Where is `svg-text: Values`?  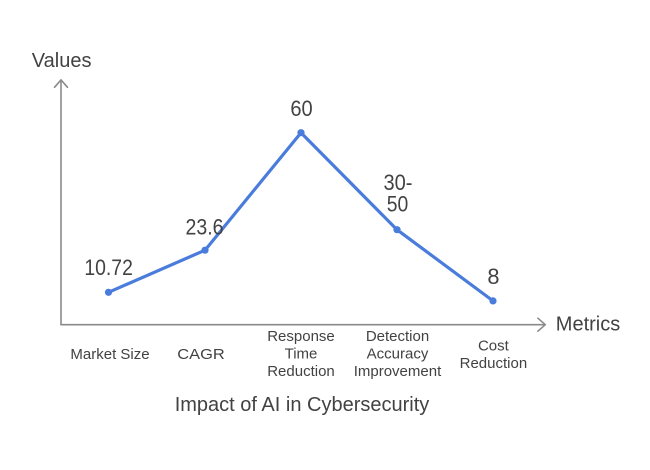
svg-text: Values is located at coordinates (62, 61).